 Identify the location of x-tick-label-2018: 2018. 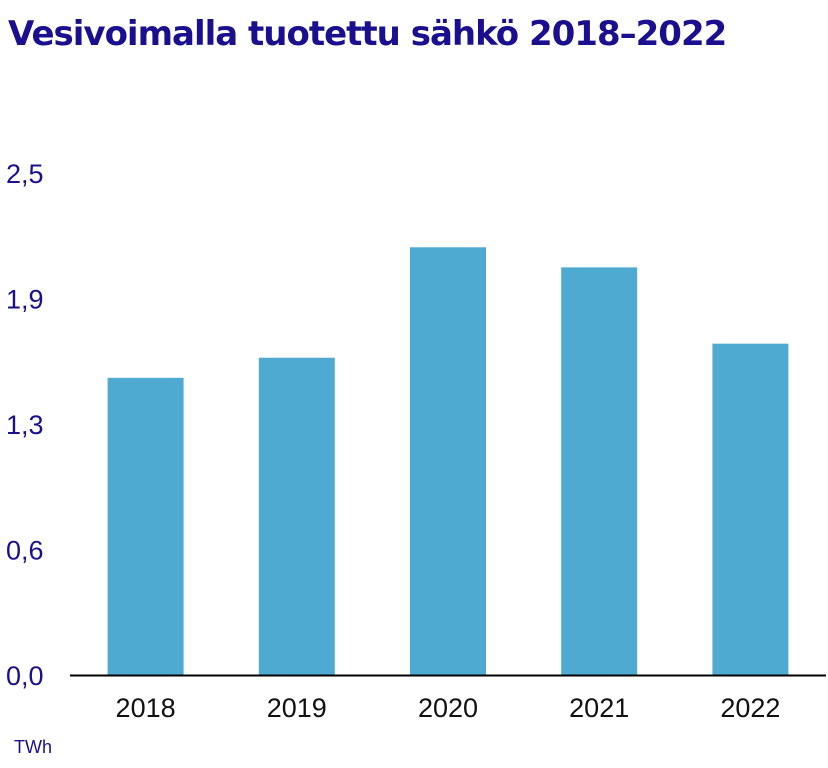
(146, 708).